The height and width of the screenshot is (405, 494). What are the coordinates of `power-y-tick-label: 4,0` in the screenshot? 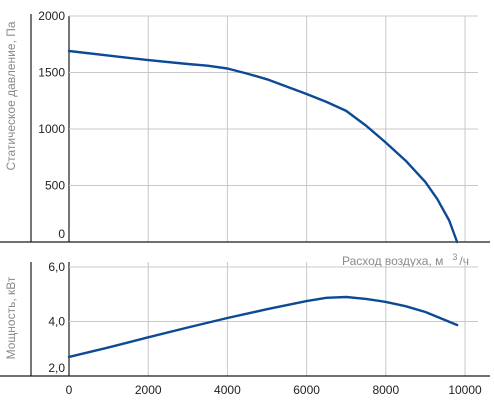 It's located at (56, 322).